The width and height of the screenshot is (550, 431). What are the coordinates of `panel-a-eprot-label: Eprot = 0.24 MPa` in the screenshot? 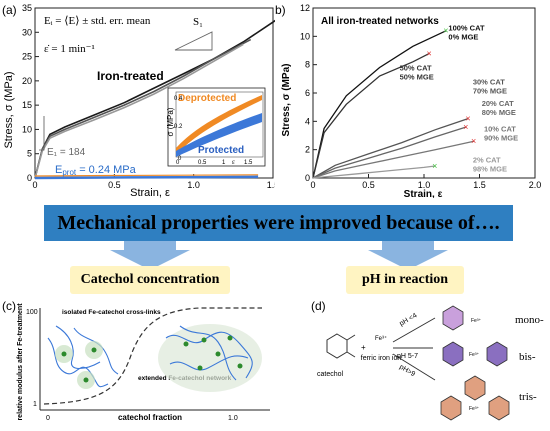 It's located at (96, 170).